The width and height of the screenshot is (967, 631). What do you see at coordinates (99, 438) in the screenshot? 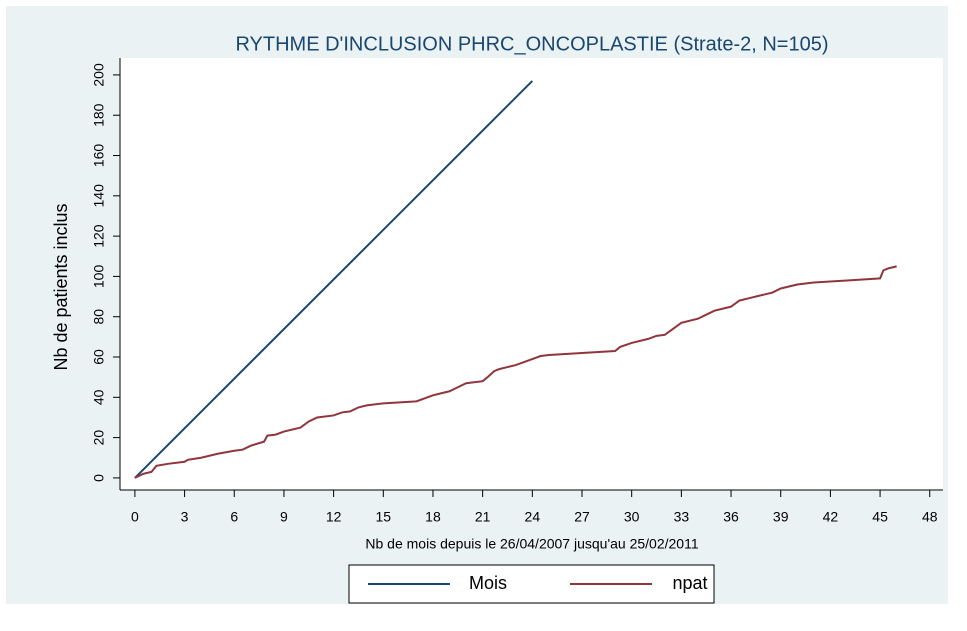
I see `y-tick-label: 20` at bounding box center [99, 438].